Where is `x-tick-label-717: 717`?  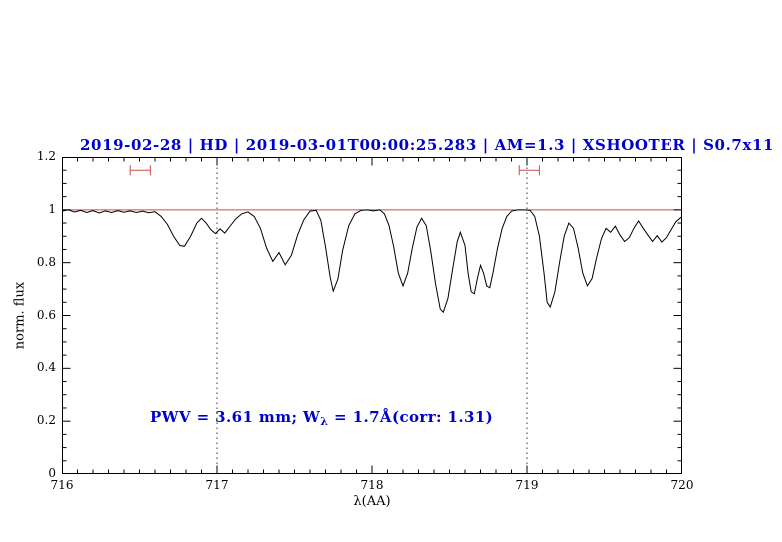 x-tick-label-717: 717 is located at coordinates (217, 485).